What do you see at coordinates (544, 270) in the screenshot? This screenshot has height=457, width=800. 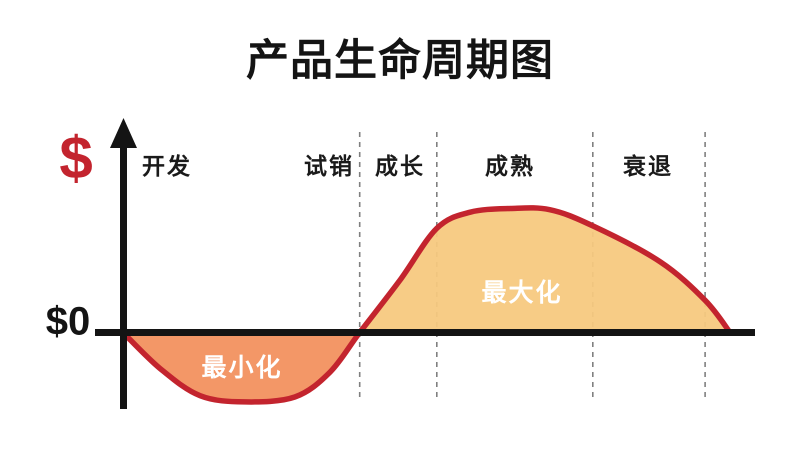 I see `positive-area-fill` at bounding box center [544, 270].